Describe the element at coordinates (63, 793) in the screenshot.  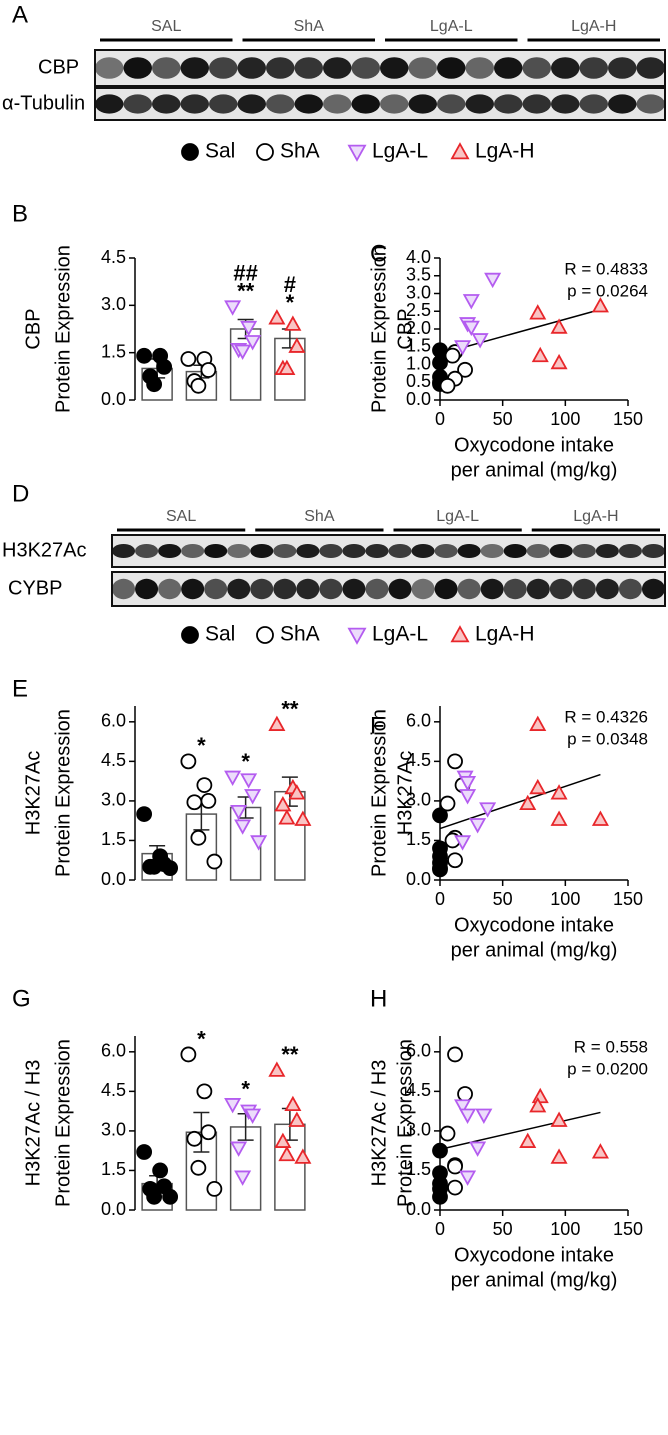
I see `y-axis-label: Protein Expression` at that location.